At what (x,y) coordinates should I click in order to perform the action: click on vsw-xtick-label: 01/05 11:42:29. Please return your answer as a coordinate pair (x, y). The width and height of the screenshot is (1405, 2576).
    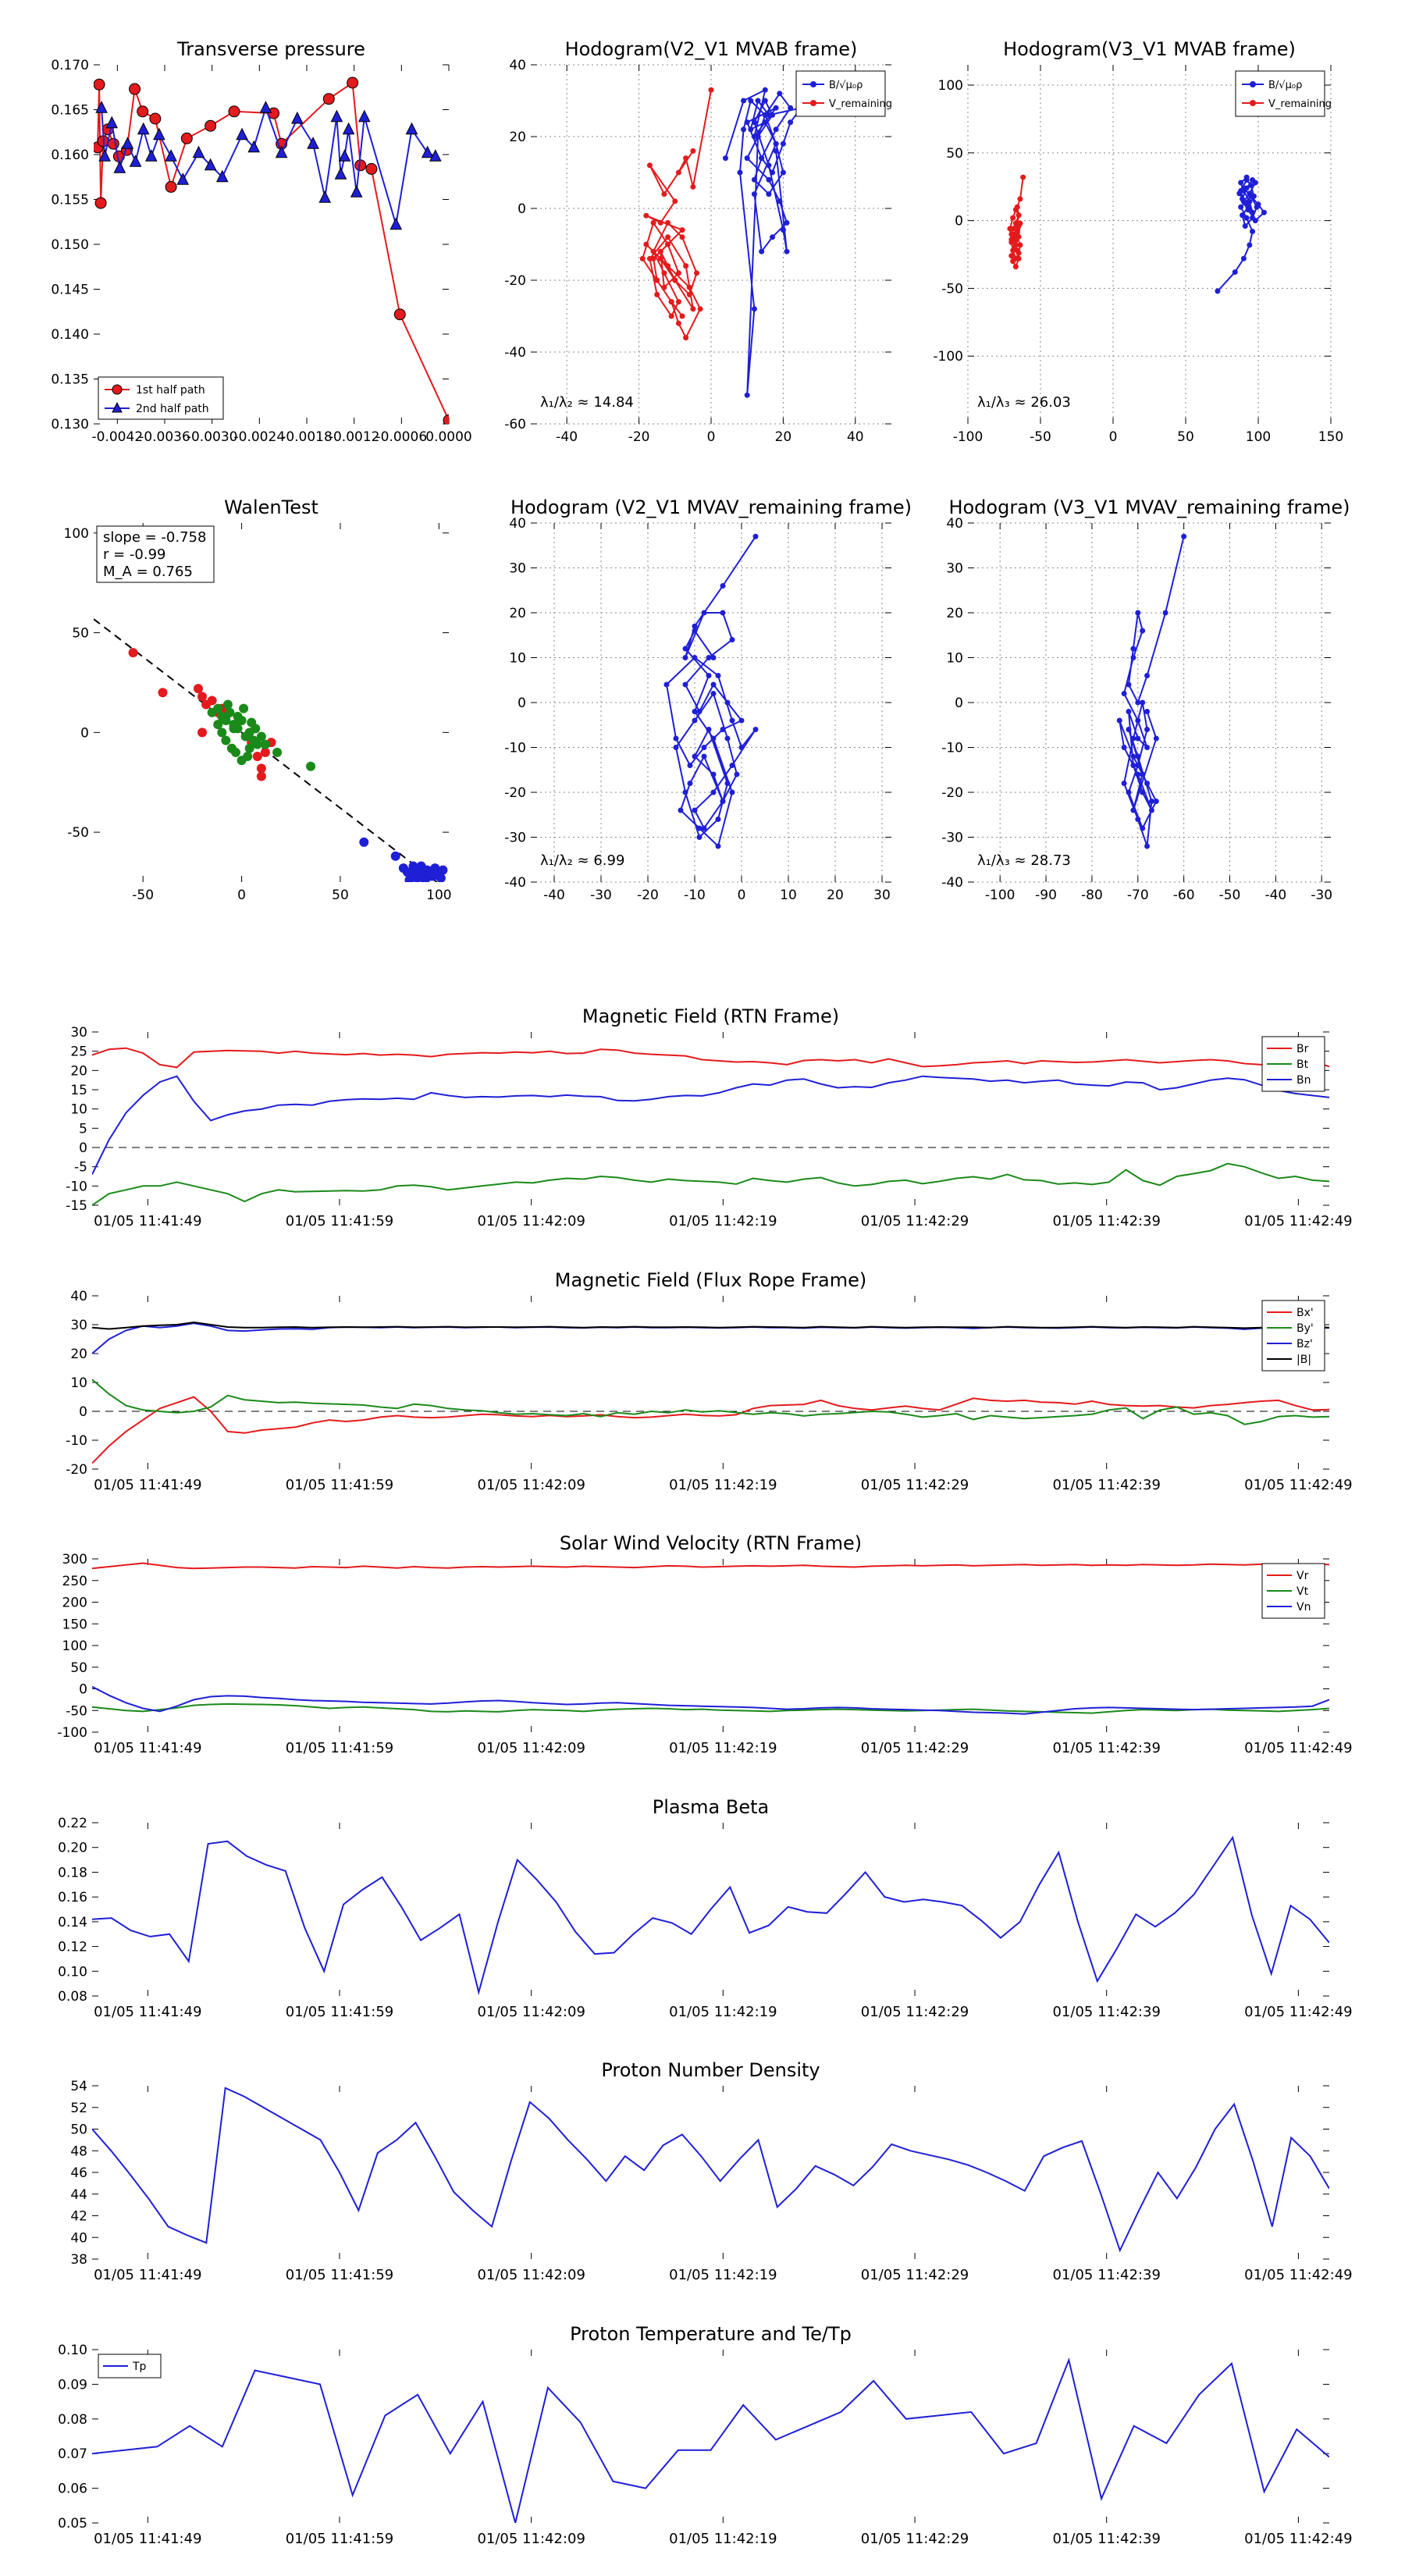
    Looking at the image, I should click on (915, 1748).